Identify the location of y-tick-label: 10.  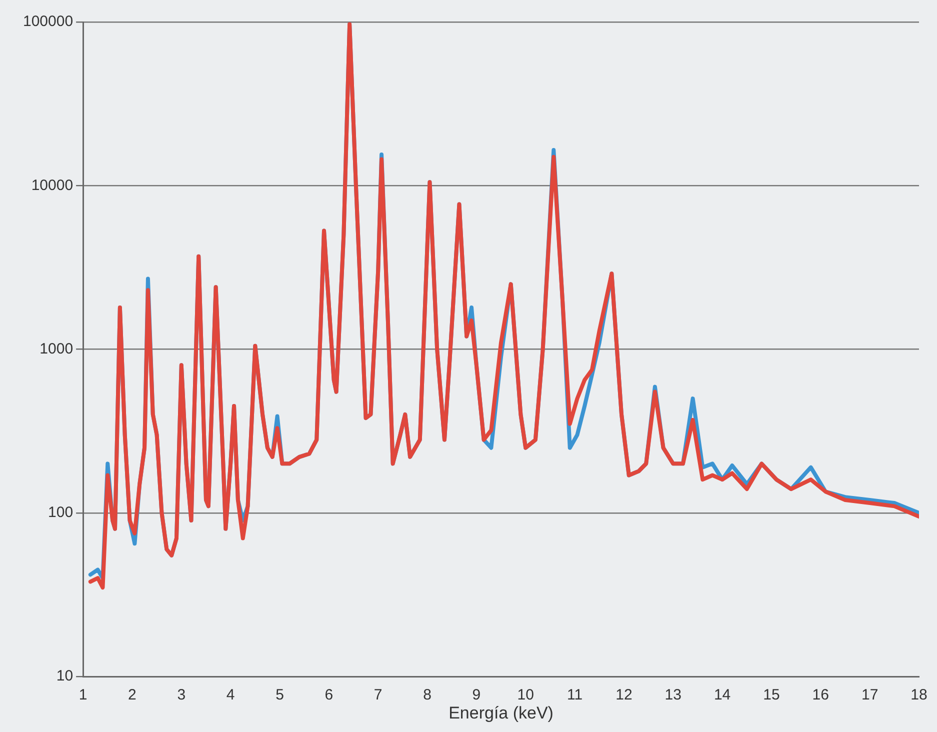
(65, 676).